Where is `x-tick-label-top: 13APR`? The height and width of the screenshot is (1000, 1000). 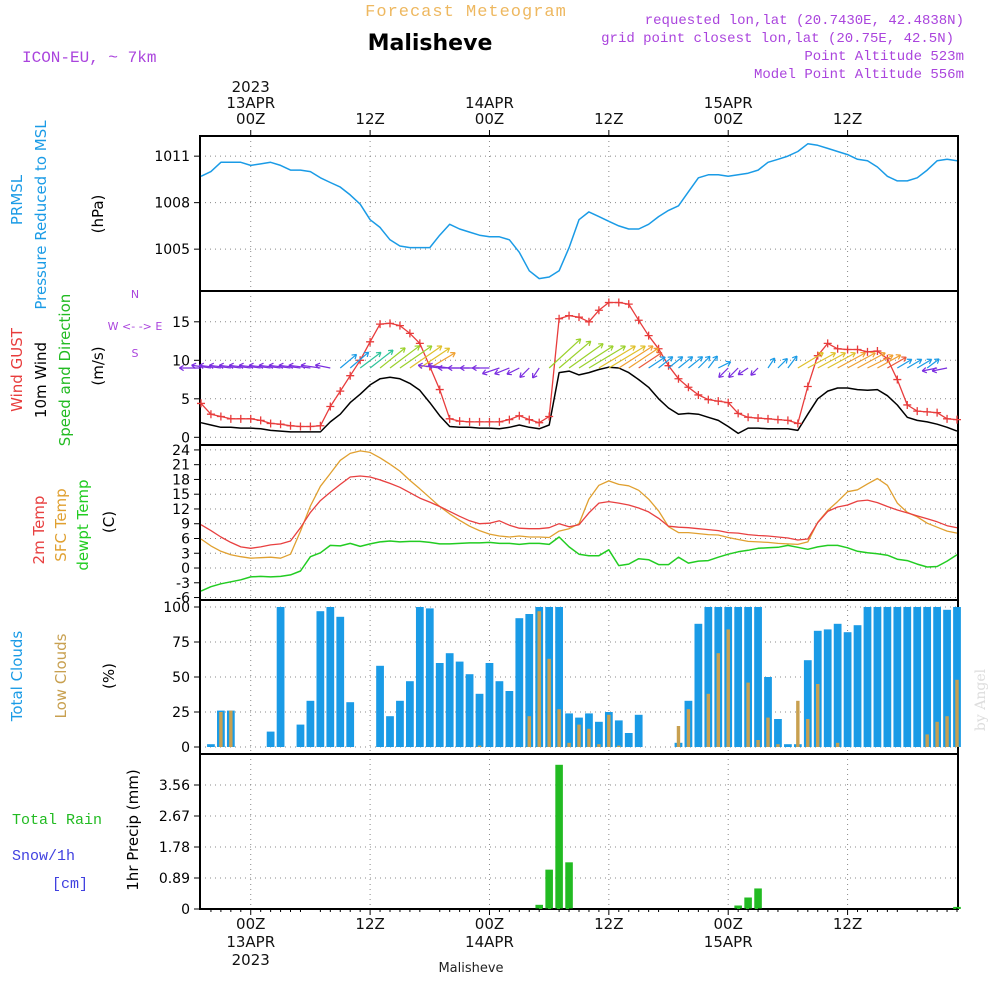
x-tick-label-top: 13APR is located at coordinates (250, 103).